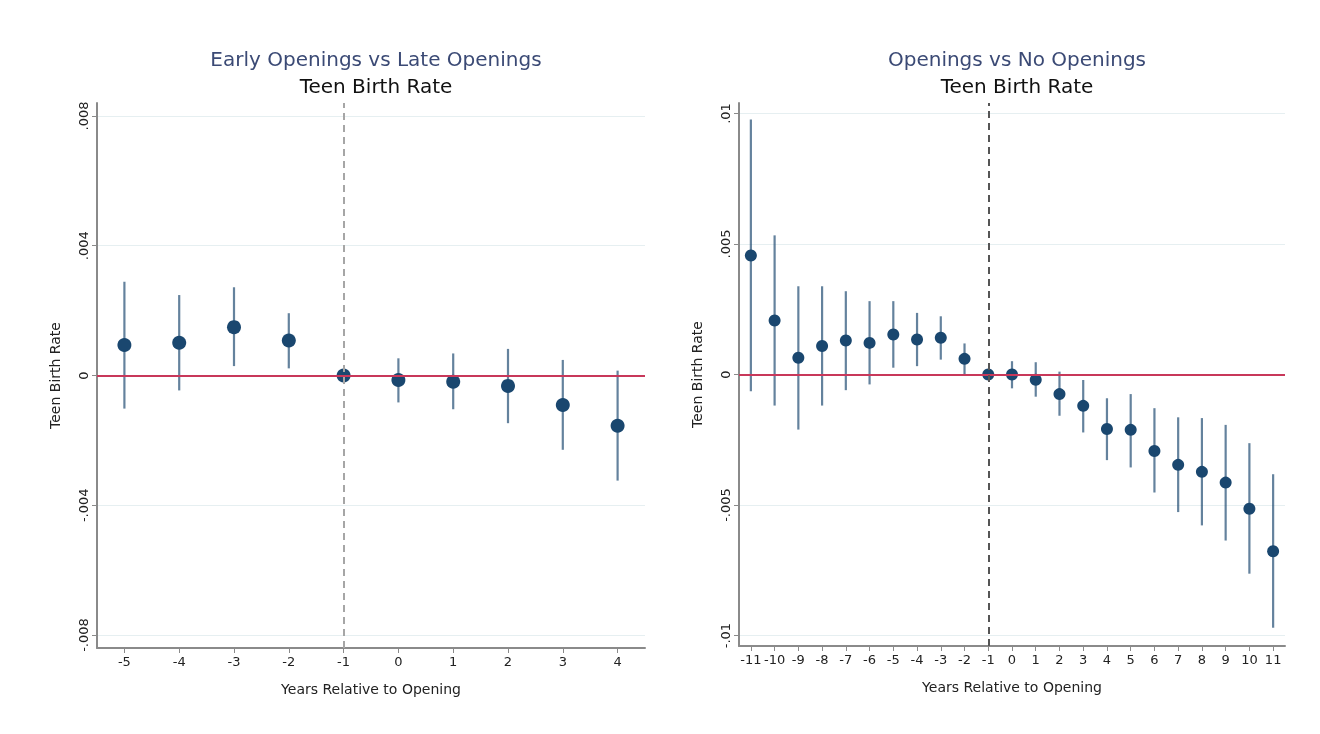  What do you see at coordinates (83, 505) in the screenshot?
I see `y-tick-label: -.004` at bounding box center [83, 505].